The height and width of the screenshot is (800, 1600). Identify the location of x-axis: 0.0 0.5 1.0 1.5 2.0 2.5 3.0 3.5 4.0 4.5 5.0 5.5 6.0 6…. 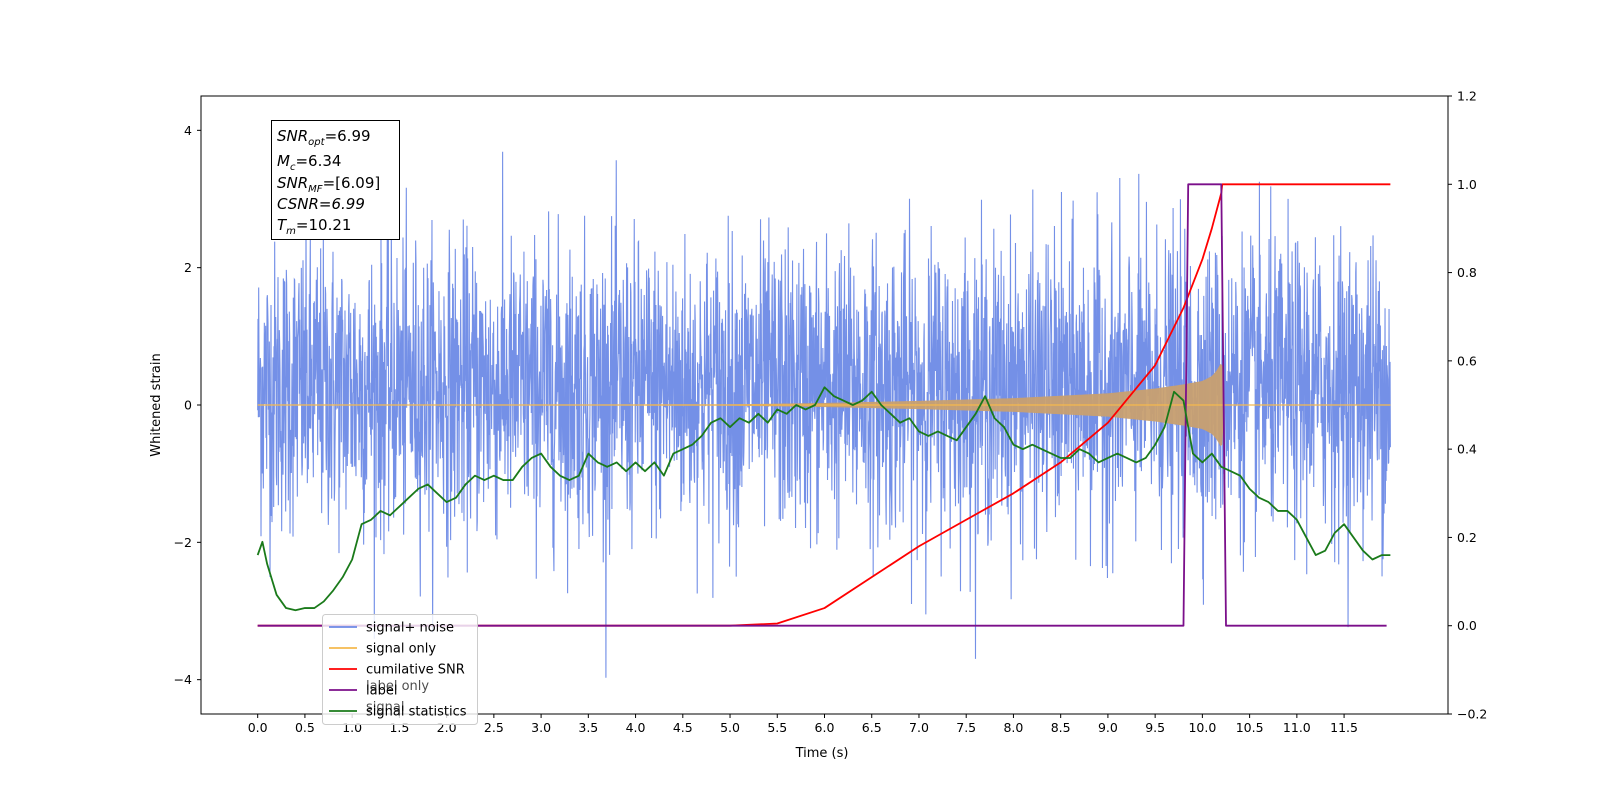
(803, 724).